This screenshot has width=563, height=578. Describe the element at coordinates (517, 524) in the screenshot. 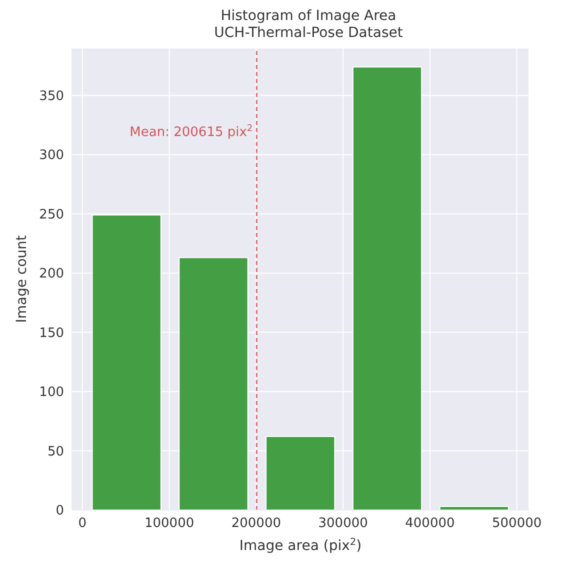

I see `x-tick-label: 500000` at that location.